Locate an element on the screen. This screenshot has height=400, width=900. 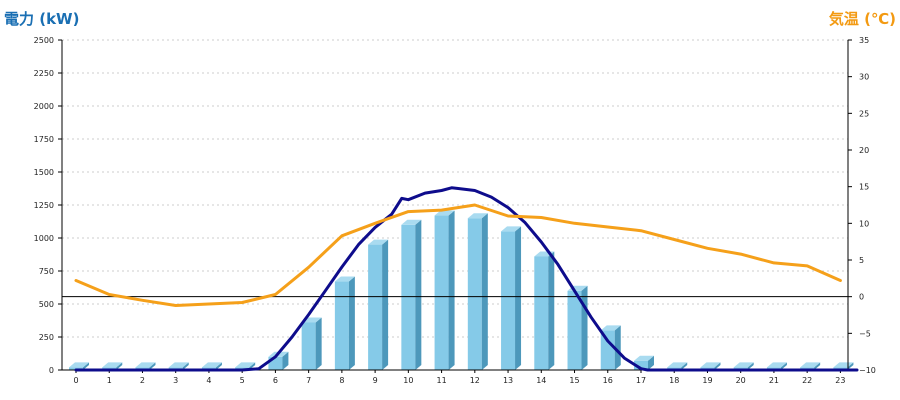
left-axis-title: 電力 (kW) is located at coordinates (41, 19).